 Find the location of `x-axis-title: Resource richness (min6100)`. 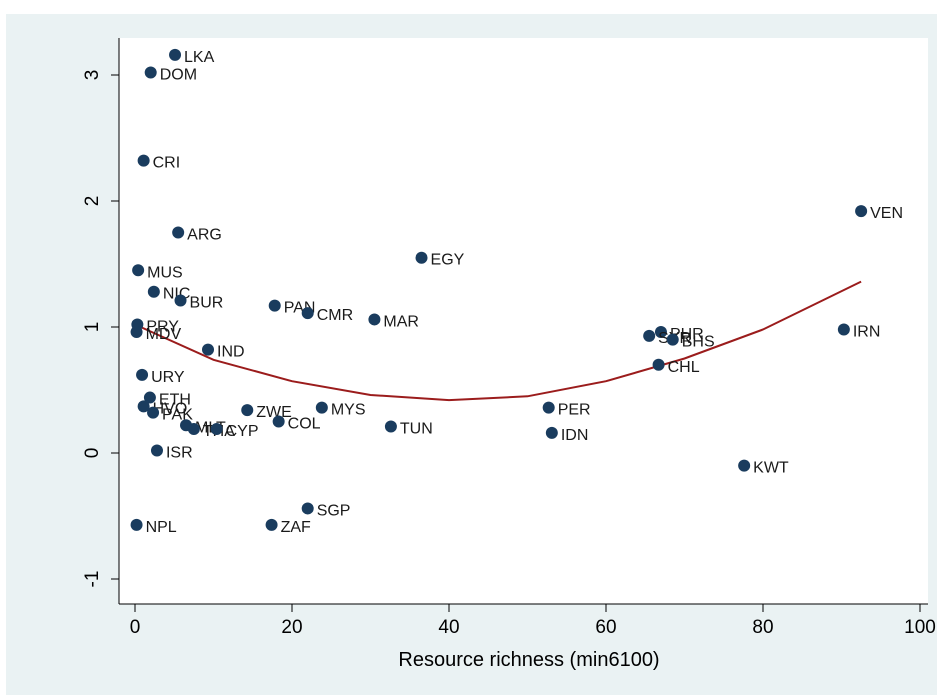

x-axis-title: Resource richness (min6100) is located at coordinates (528, 660).